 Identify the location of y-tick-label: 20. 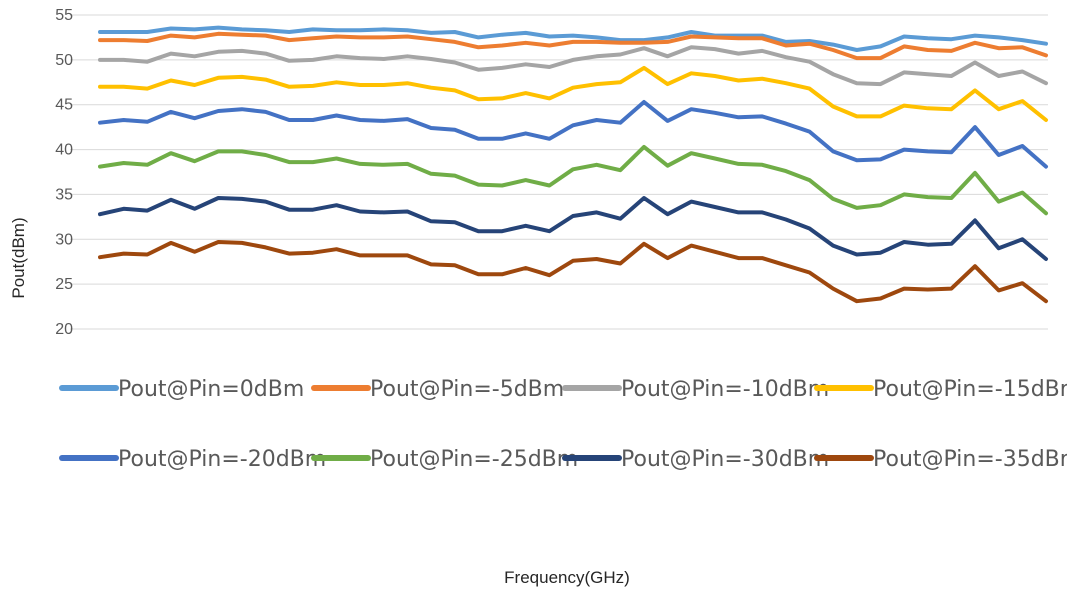
(64, 329).